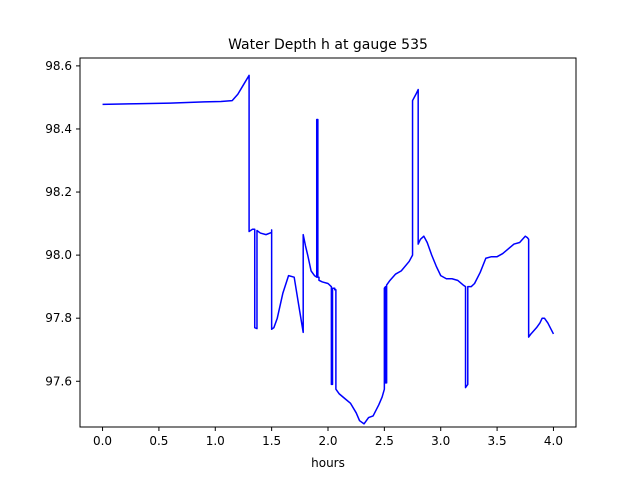 The image size is (640, 480). Describe the element at coordinates (327, 441) in the screenshot. I see `x-tick-label: 2.0` at that location.